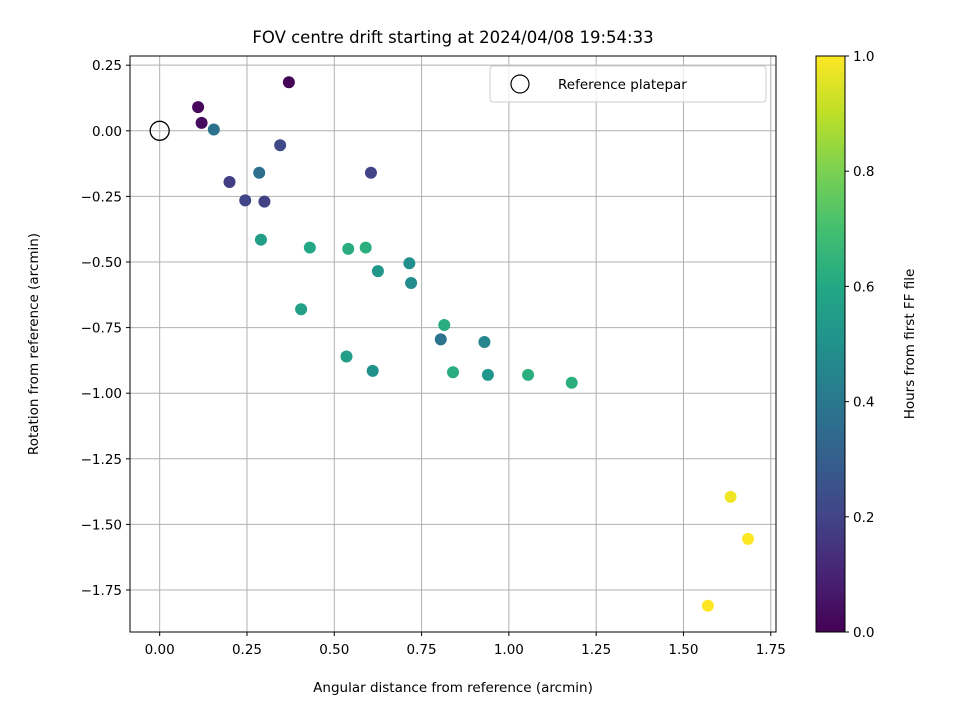  I want to click on legend-entry-reference-platepar: Reference platepar, so click(622, 85).